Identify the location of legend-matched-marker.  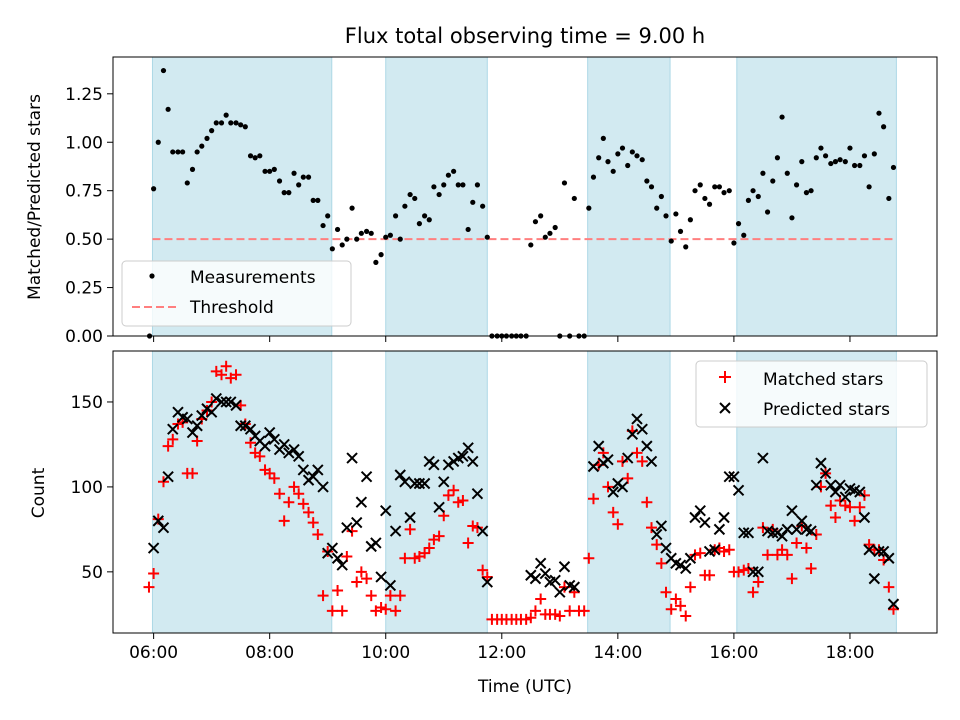
(725, 377).